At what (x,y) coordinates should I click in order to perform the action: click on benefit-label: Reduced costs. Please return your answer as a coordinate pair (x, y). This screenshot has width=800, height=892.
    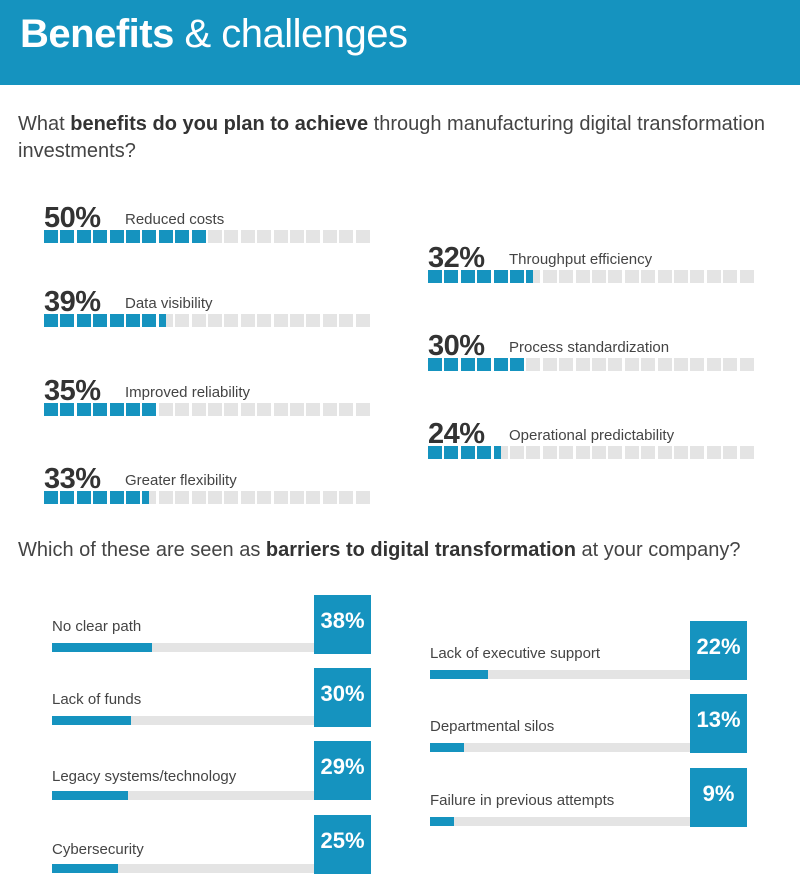
    Looking at the image, I should click on (175, 219).